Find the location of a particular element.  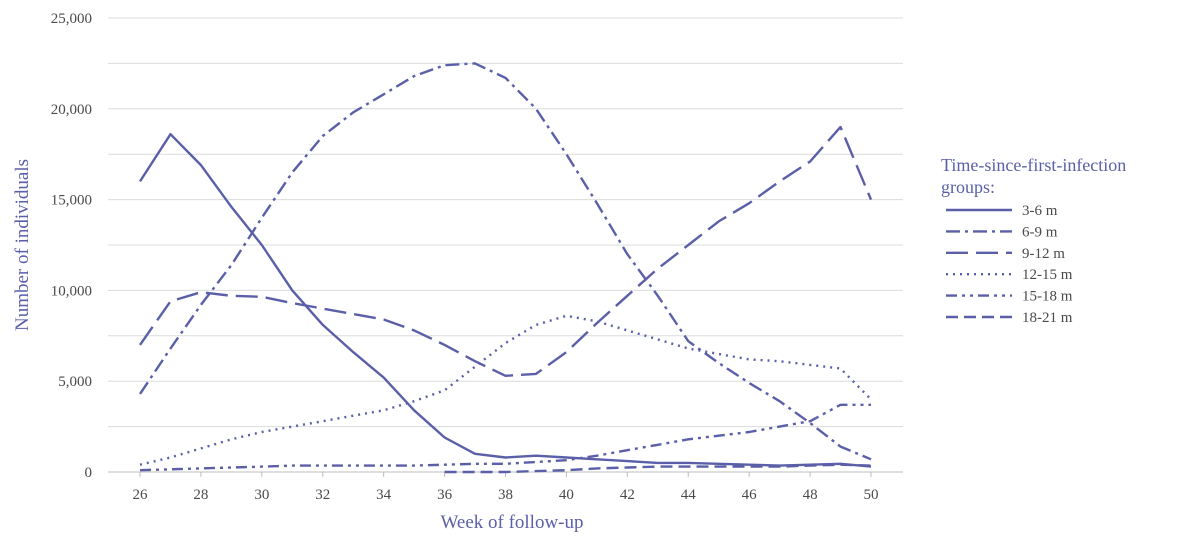

x-tick-label: 32 is located at coordinates (322, 495).